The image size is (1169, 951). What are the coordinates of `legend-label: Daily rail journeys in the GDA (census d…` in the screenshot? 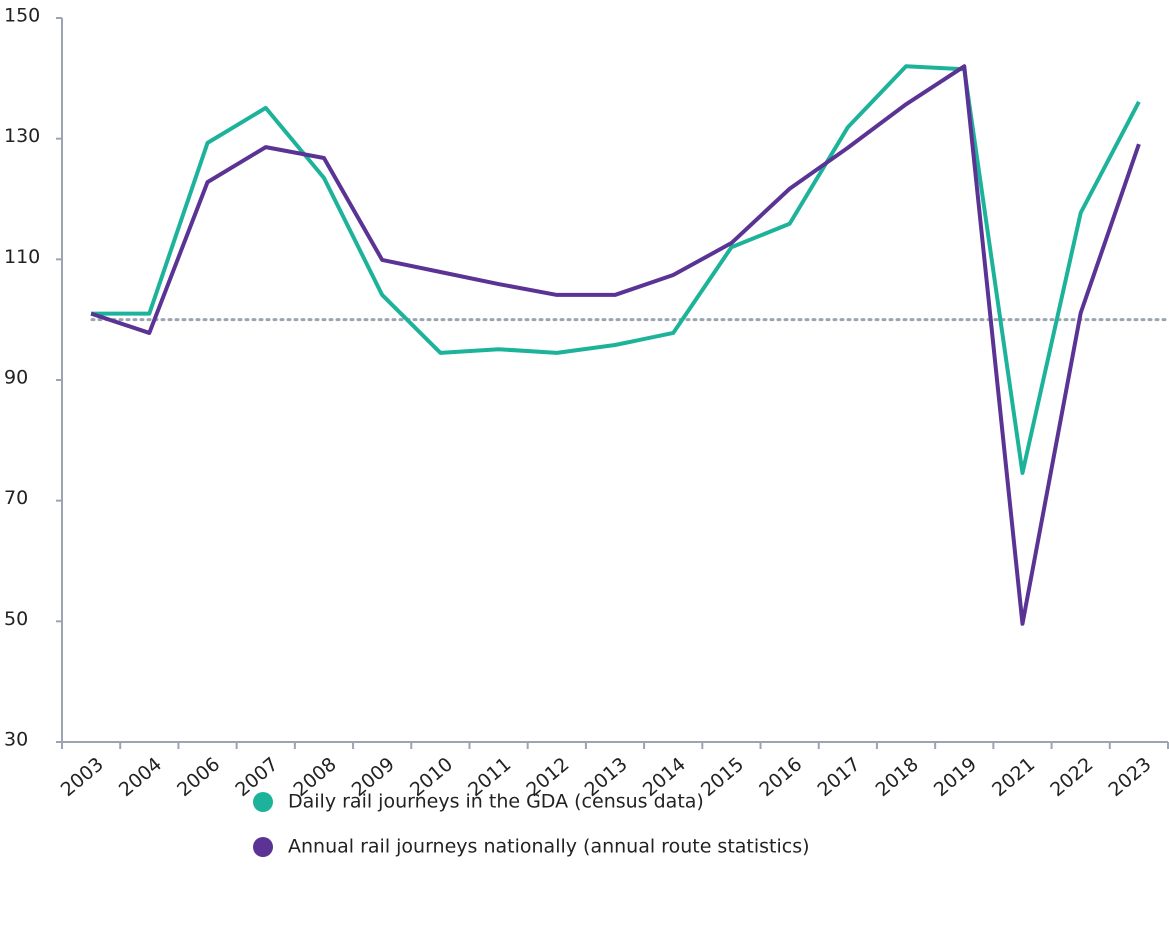 It's located at (496, 802).